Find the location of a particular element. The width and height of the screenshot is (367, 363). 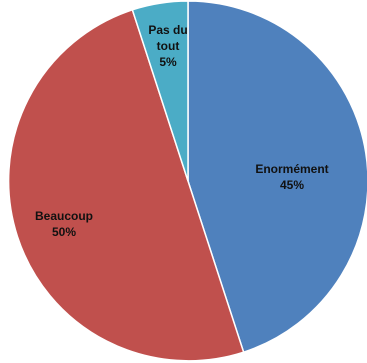

slice-value-pas-du-tout: 5% is located at coordinates (168, 62).